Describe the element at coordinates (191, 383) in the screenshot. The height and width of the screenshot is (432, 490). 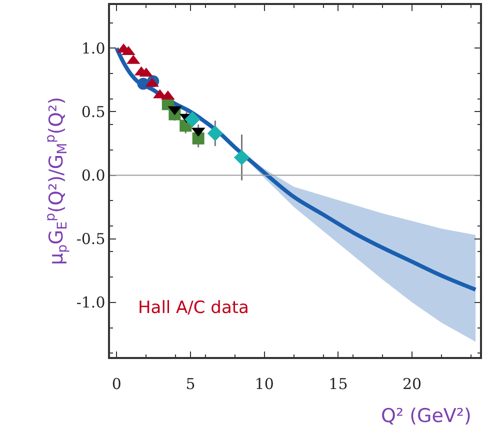
I see `x-tick-label: 5` at that location.